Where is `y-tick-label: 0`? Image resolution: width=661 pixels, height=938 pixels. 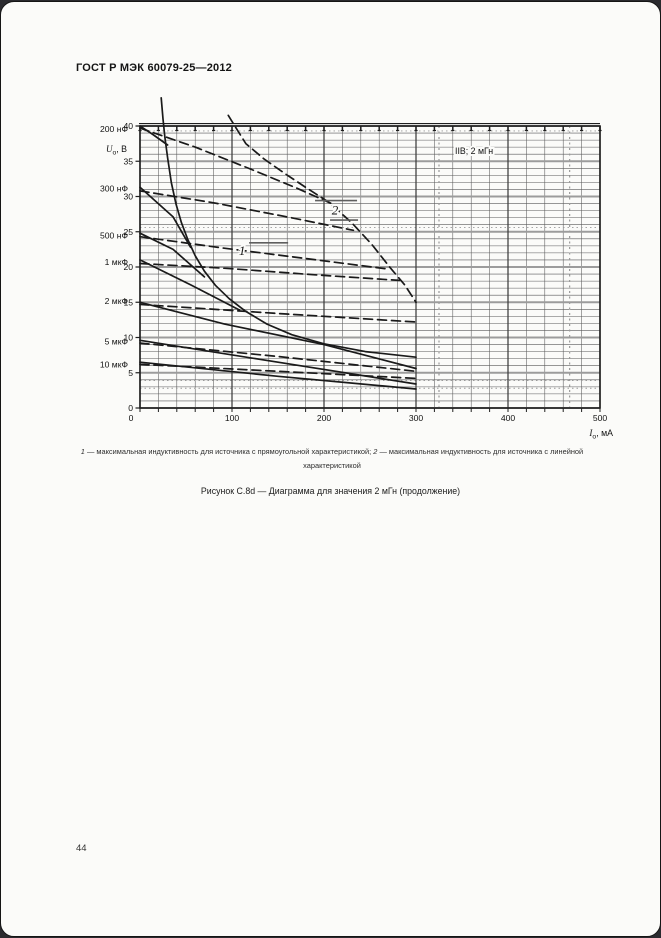 y-tick-label: 0 is located at coordinates (130, 408).